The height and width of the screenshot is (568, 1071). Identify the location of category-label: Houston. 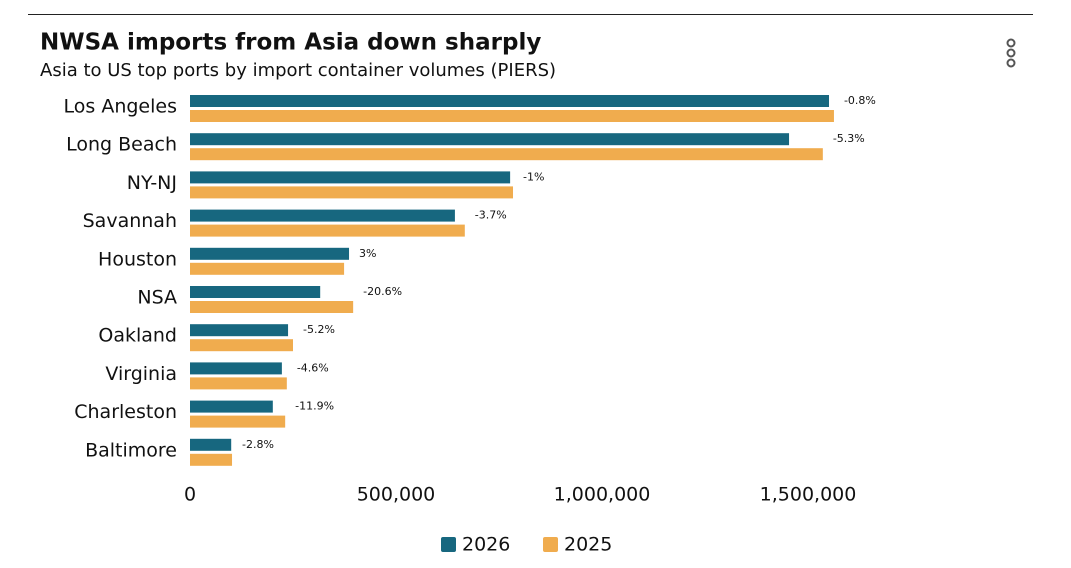
(137, 259).